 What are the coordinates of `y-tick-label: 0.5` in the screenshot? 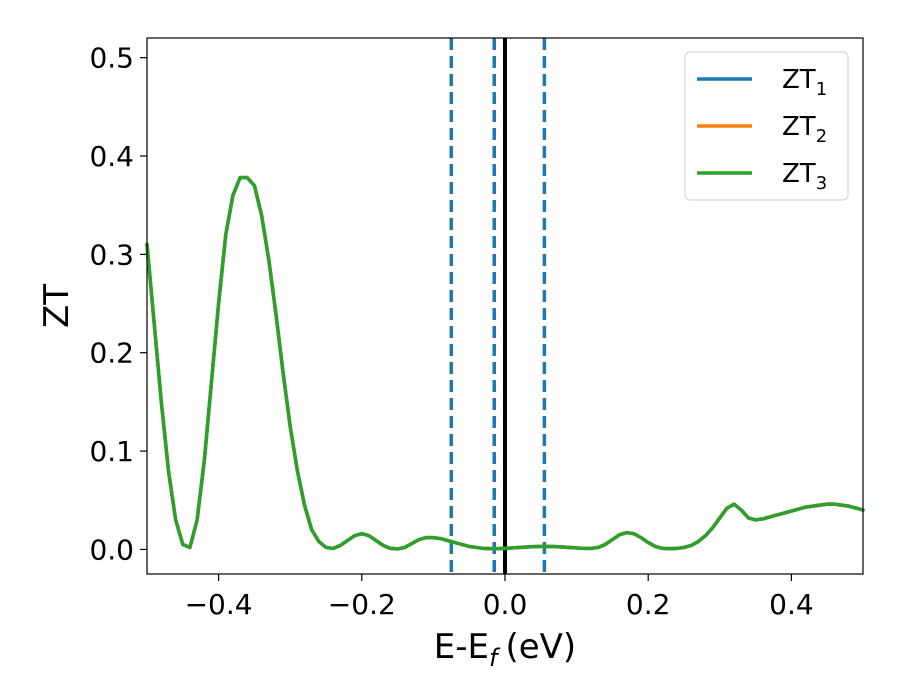 It's located at (111, 58).